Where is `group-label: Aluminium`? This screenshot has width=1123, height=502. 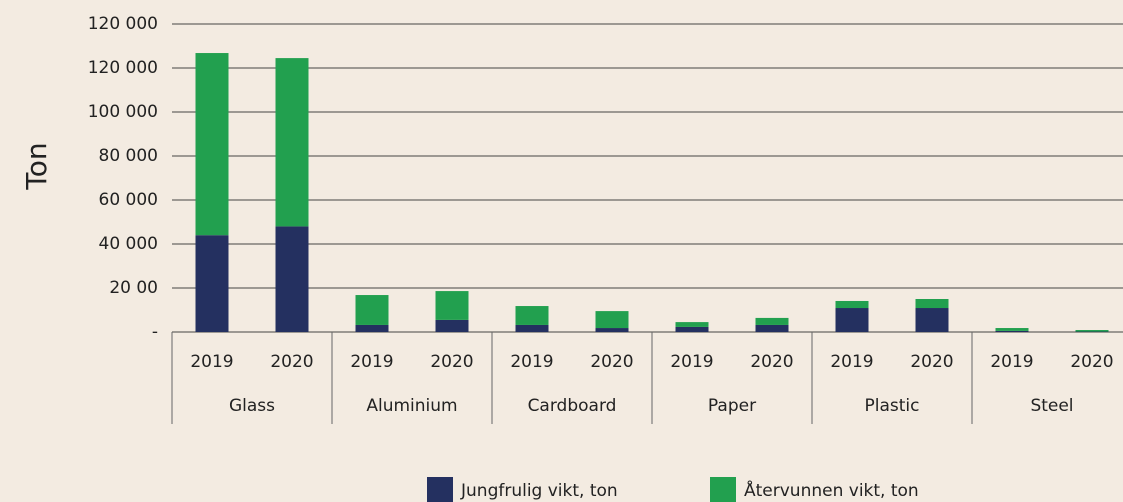 group-label: Aluminium is located at coordinates (411, 406).